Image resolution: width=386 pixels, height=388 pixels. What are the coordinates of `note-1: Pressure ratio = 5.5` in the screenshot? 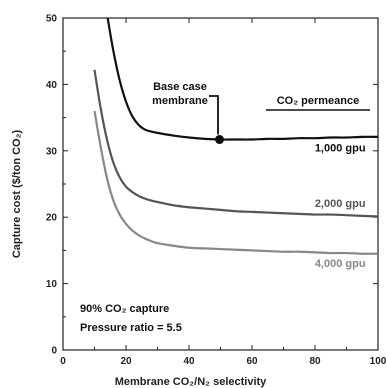 It's located at (131, 328).